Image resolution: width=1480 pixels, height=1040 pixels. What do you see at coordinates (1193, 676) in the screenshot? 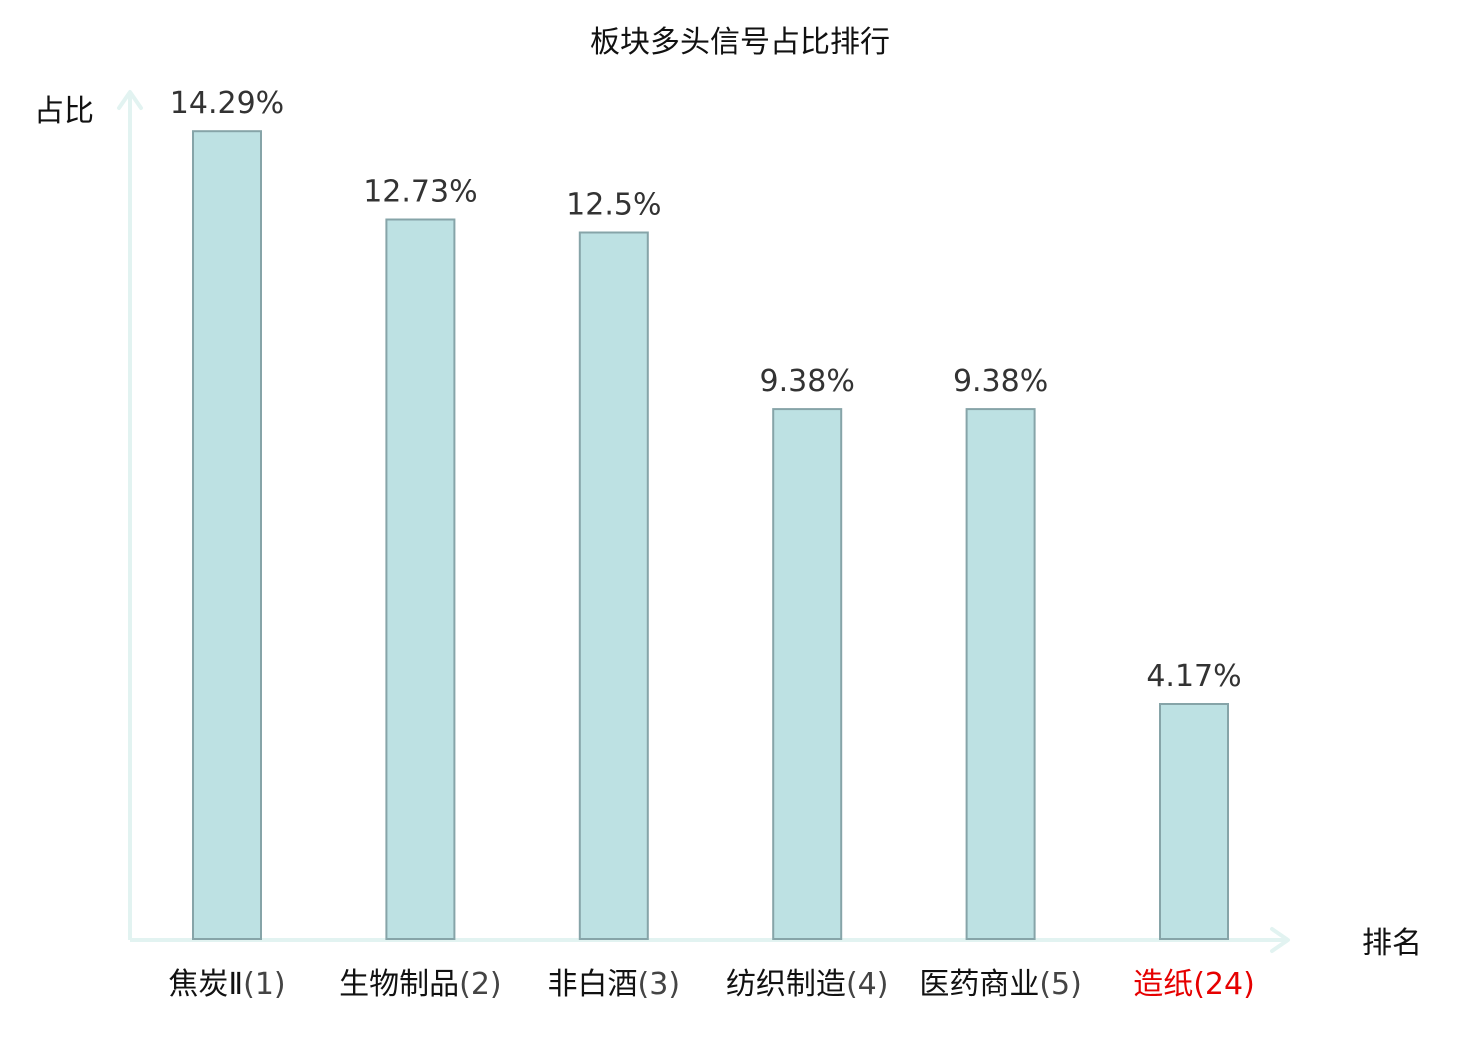
I see `bar-value-label: 4.17%` at bounding box center [1193, 676].